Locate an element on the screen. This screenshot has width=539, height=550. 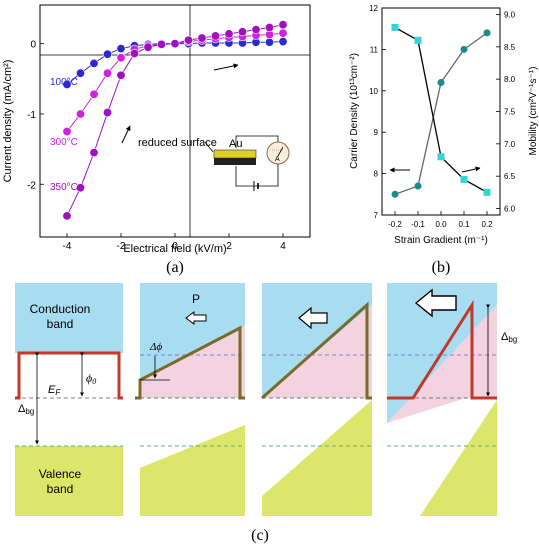
panel-b-ytick-right-label: 7.5 is located at coordinates (510, 112).